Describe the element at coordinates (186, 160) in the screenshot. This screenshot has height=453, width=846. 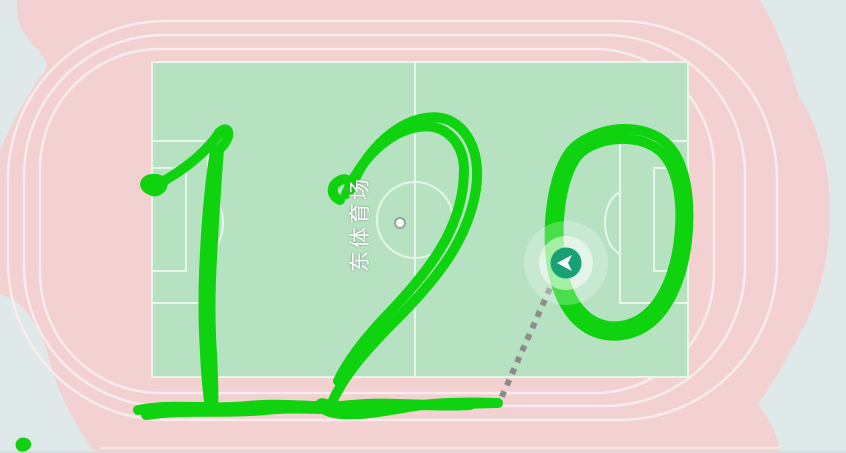
I see `route-digit1-flag` at that location.